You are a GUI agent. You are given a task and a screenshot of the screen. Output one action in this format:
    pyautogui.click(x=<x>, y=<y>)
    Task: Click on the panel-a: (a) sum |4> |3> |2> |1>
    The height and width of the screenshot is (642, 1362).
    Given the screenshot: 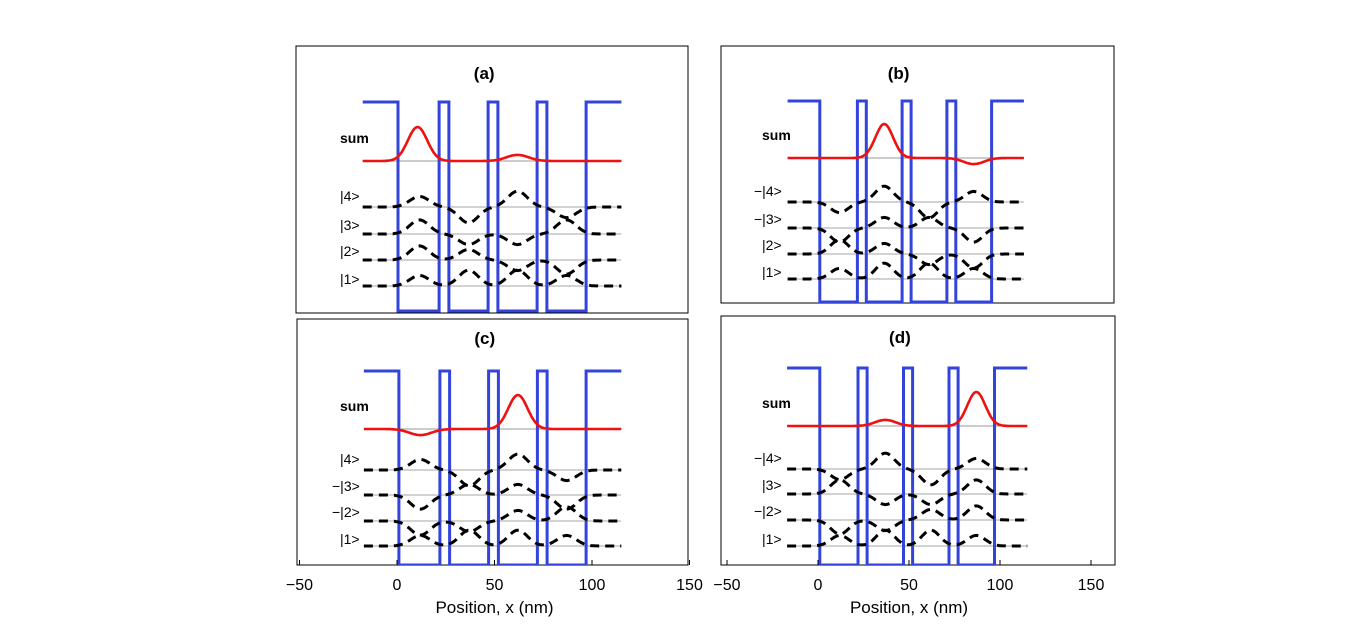 What is the action you would take?
    pyautogui.click(x=492, y=179)
    